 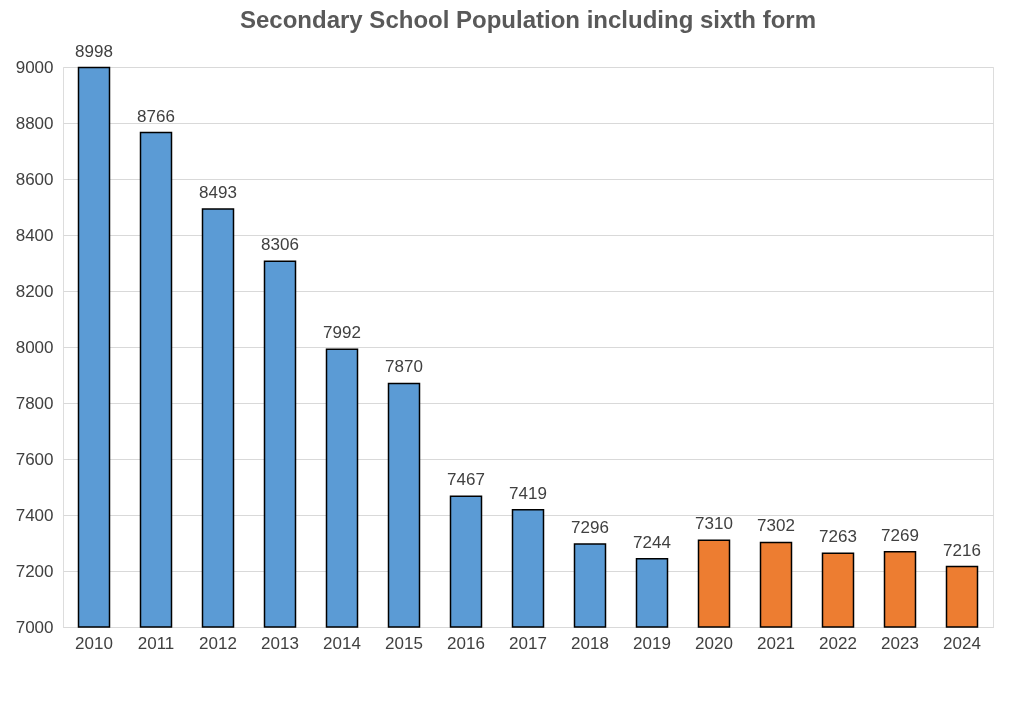 I want to click on data-label: 7302, so click(x=776, y=526).